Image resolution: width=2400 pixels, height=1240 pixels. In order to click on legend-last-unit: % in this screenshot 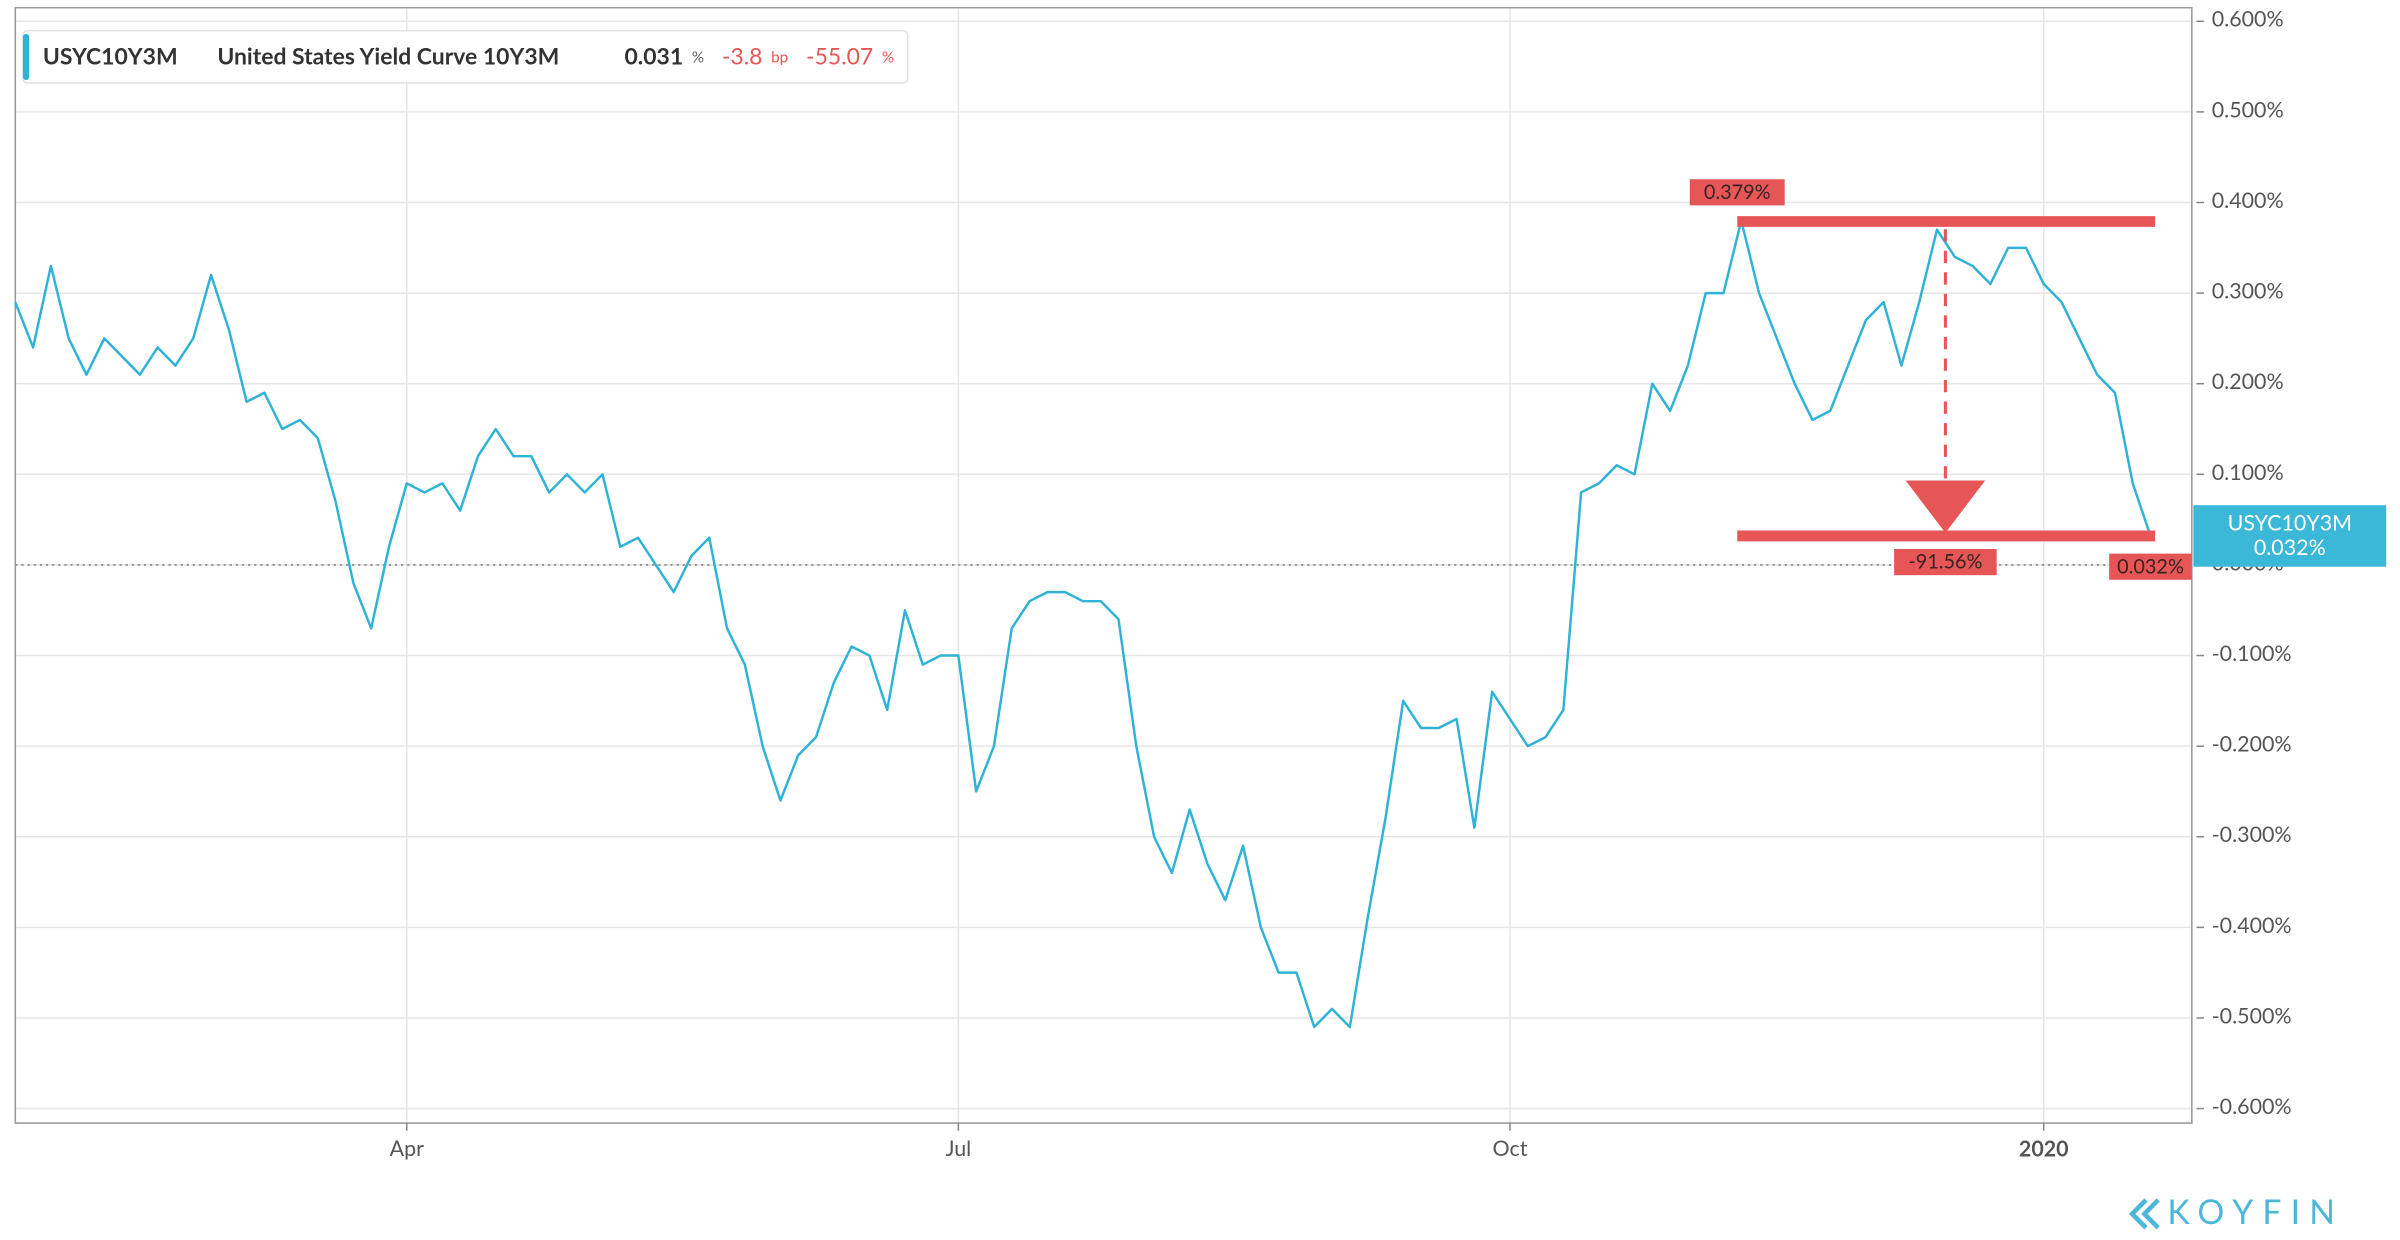, I will do `click(698, 57)`.